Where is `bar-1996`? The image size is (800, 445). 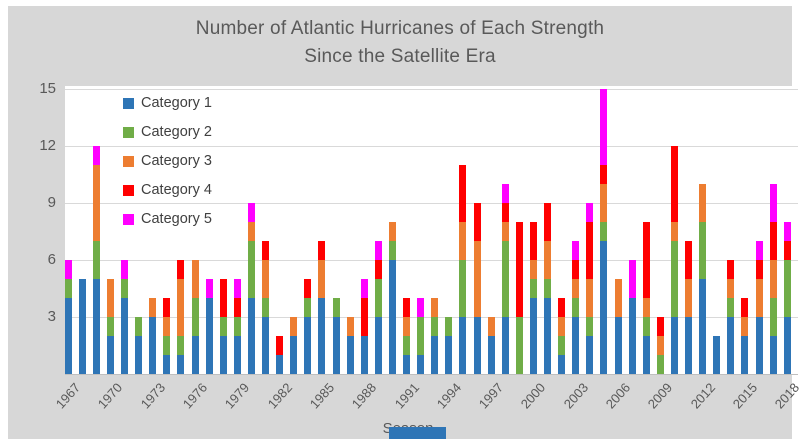 bar-1996 is located at coordinates (477, 288).